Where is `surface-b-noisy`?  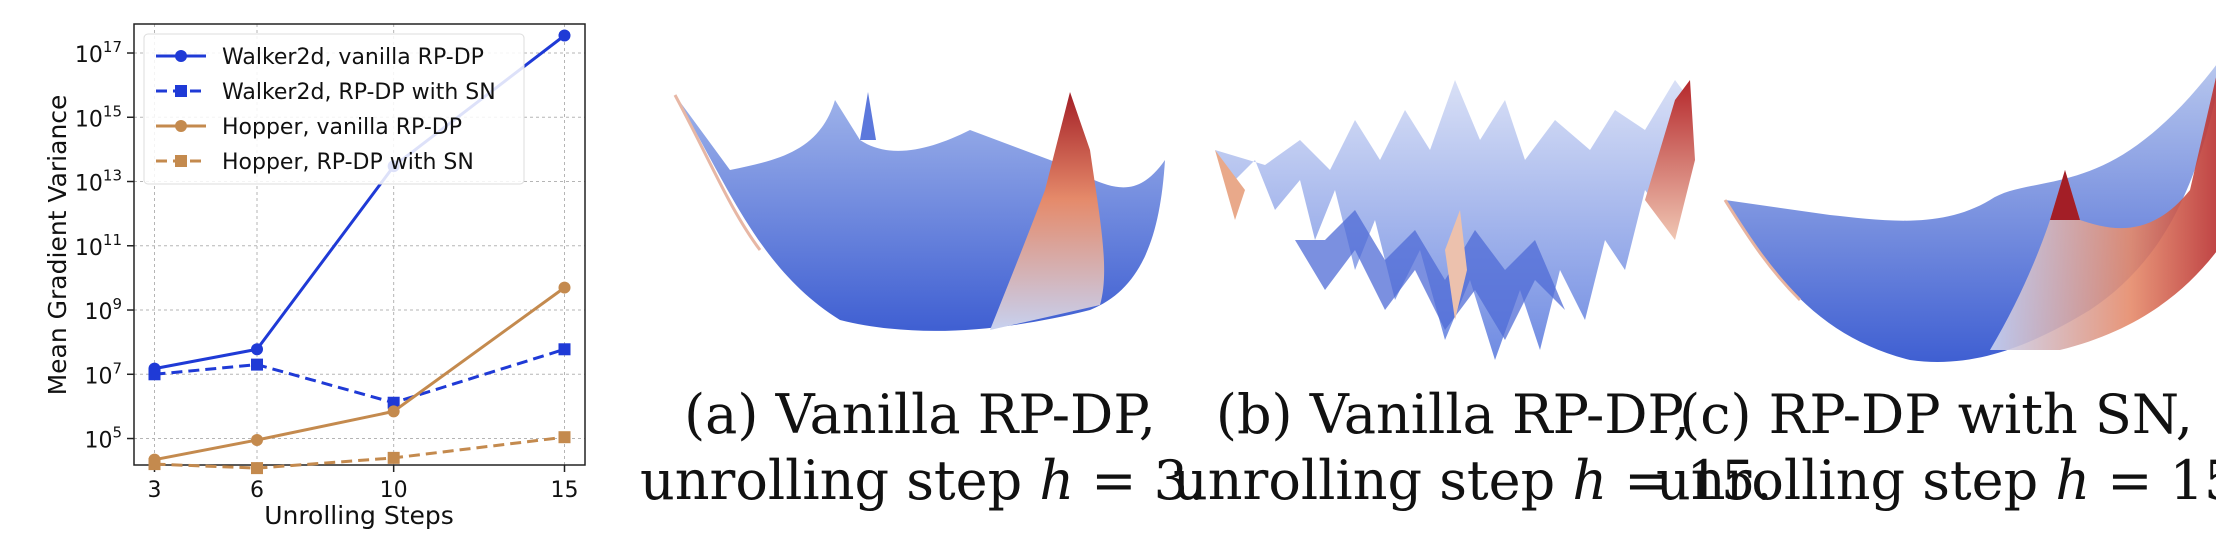 surface-b-noisy is located at coordinates (1452, 220).